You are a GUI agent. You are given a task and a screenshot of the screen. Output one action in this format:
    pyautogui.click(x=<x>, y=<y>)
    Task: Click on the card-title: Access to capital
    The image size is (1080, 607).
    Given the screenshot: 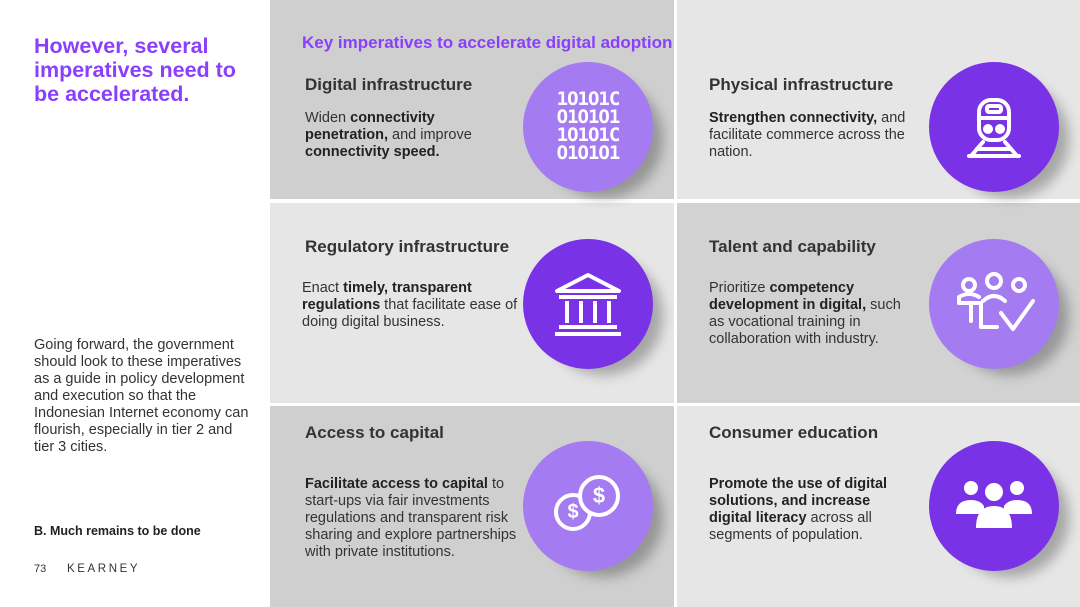 What is the action you would take?
    pyautogui.click(x=374, y=432)
    